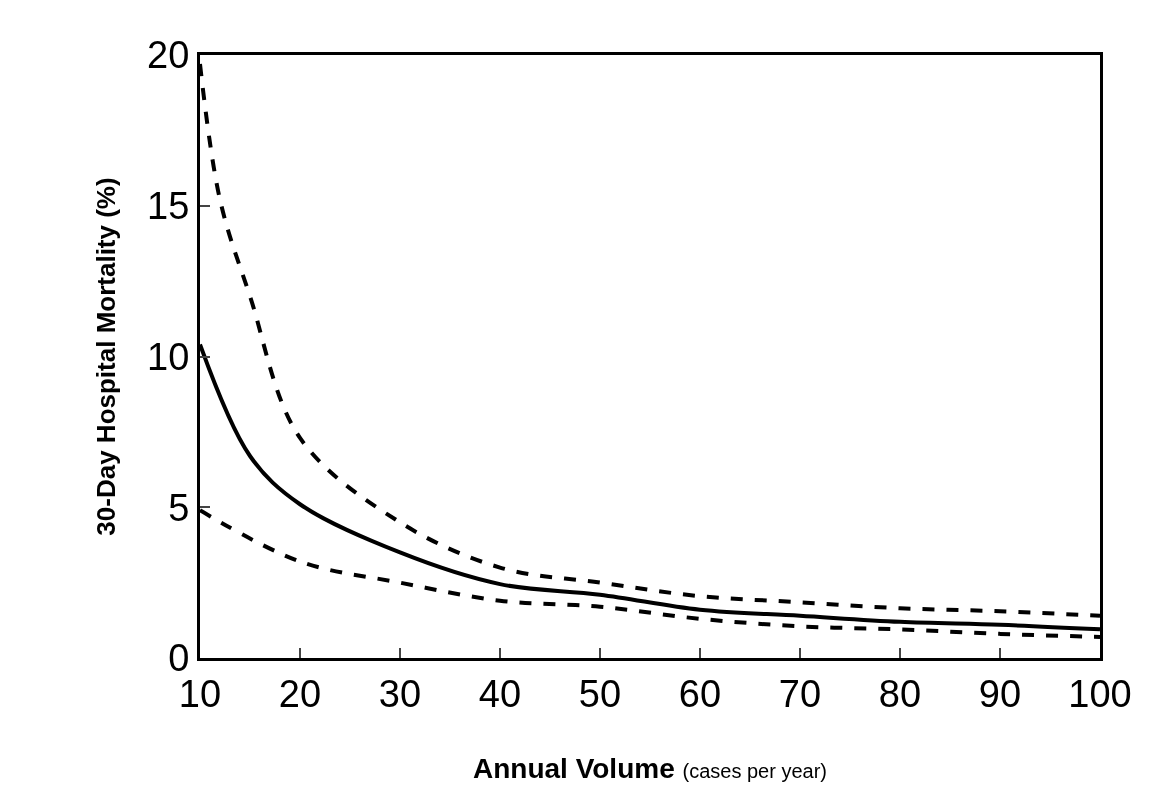 The width and height of the screenshot is (1150, 808). What do you see at coordinates (179, 507) in the screenshot?
I see `y-tick-label: 5` at bounding box center [179, 507].